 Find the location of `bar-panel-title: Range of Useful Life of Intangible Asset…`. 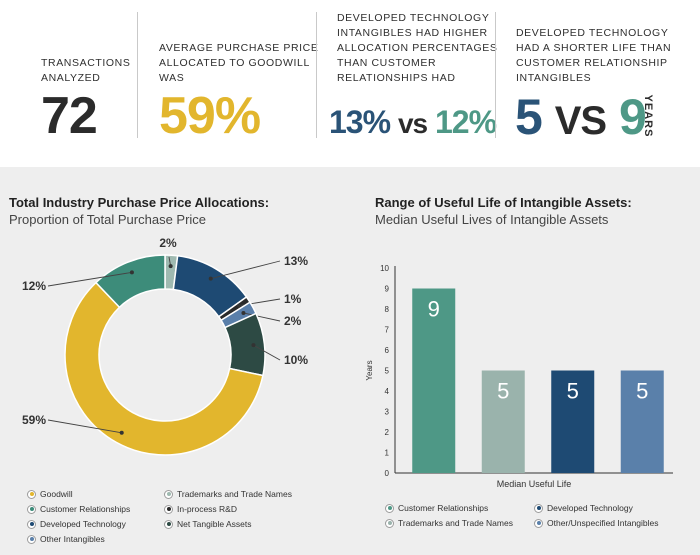

bar-panel-title: Range of Useful Life of Intangible Asset… is located at coordinates (503, 202).